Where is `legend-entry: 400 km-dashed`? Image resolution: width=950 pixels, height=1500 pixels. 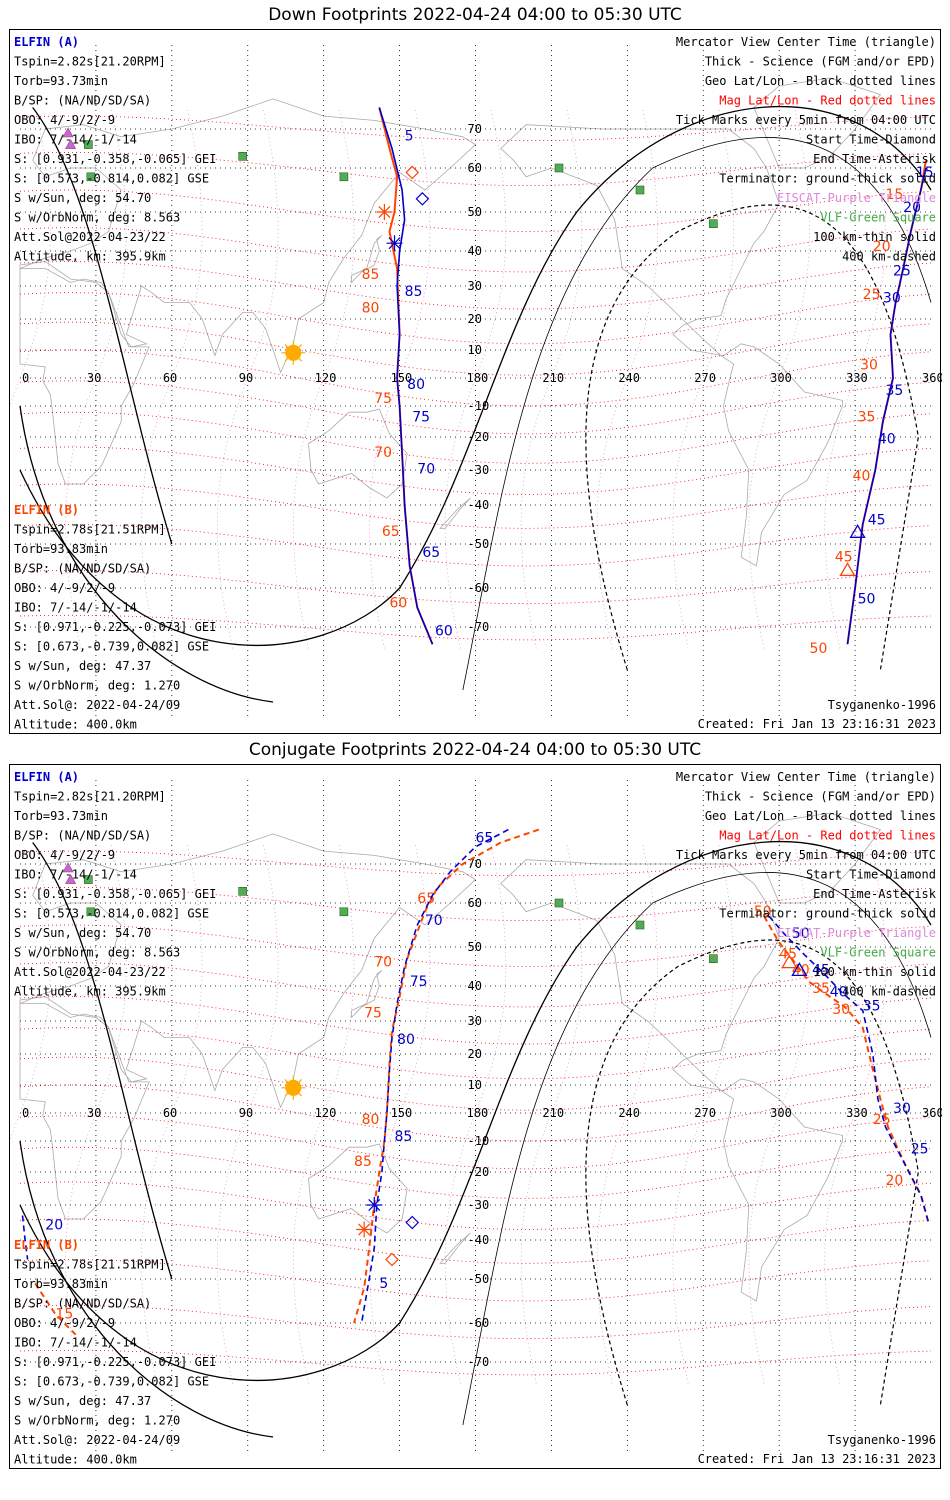
legend-entry: 400 km-dashed is located at coordinates (889, 992).